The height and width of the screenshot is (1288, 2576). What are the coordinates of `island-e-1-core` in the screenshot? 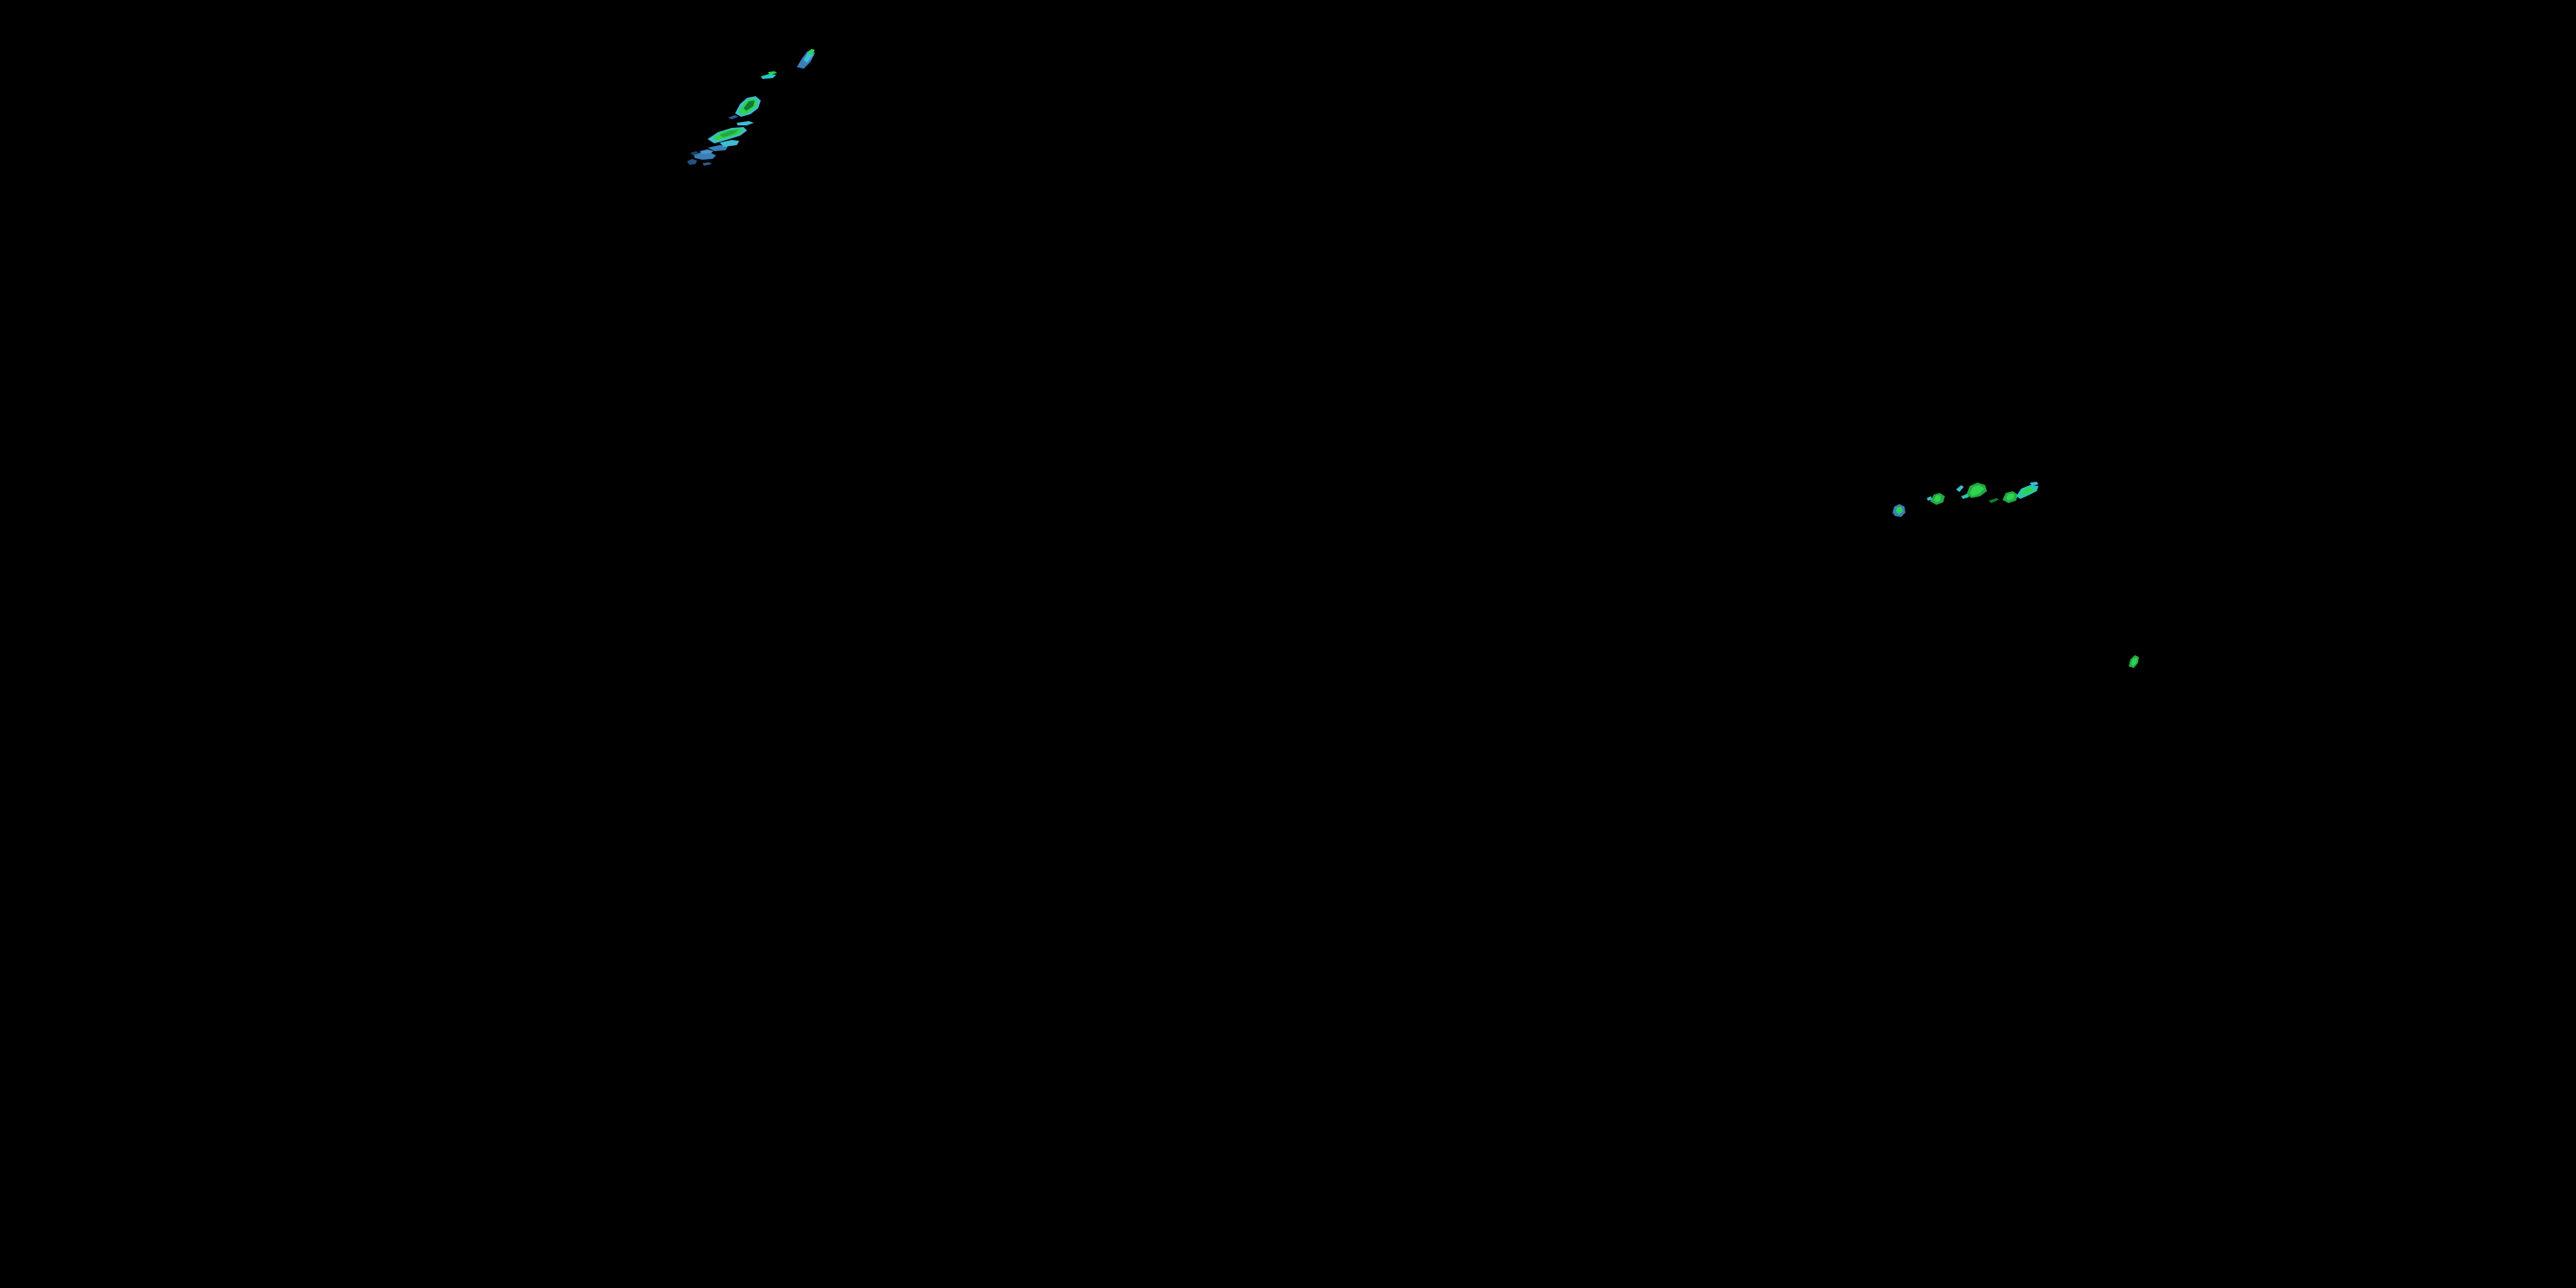 It's located at (1900, 510).